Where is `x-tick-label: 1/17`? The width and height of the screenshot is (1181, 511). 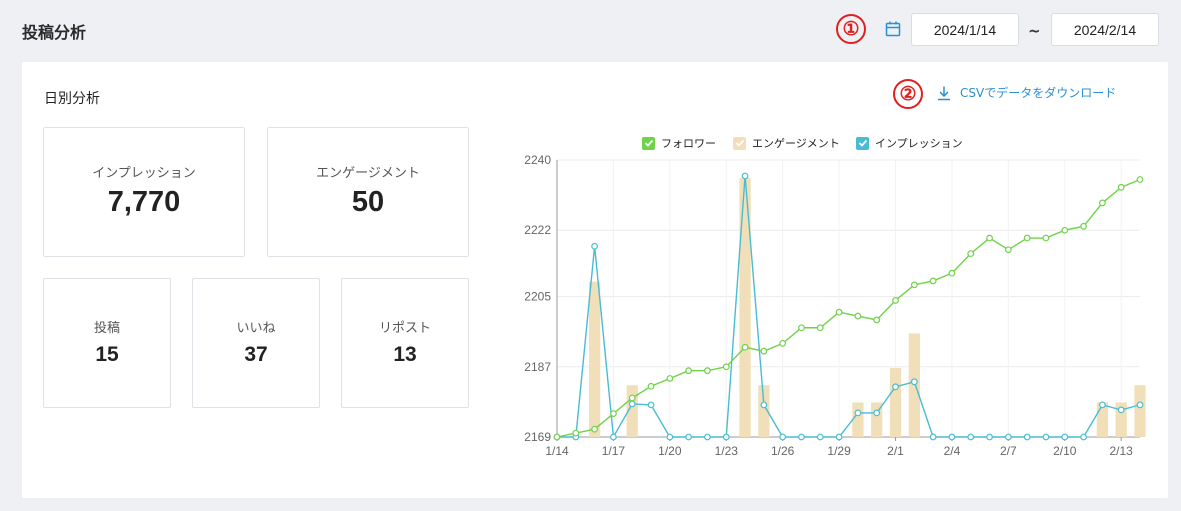
x-tick-label: 1/17 is located at coordinates (614, 451).